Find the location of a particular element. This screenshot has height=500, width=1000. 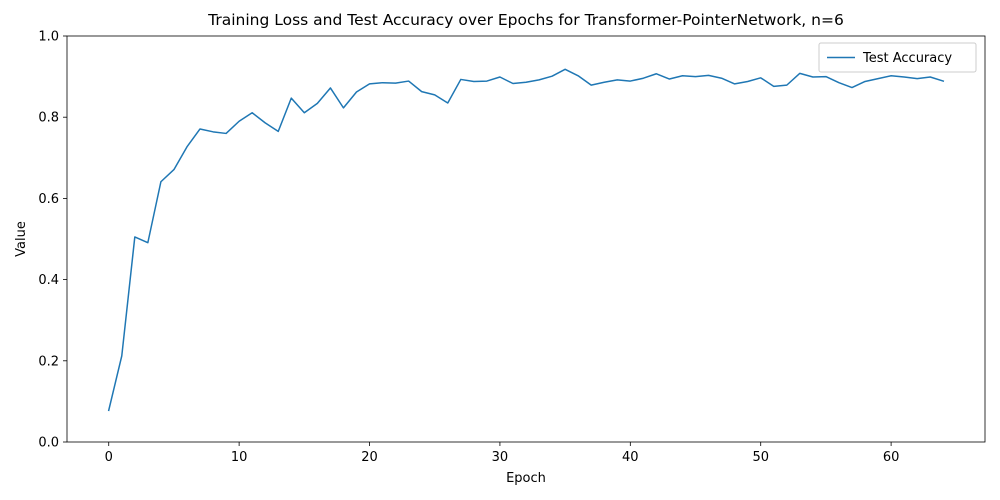

legend-box is located at coordinates (897, 57).